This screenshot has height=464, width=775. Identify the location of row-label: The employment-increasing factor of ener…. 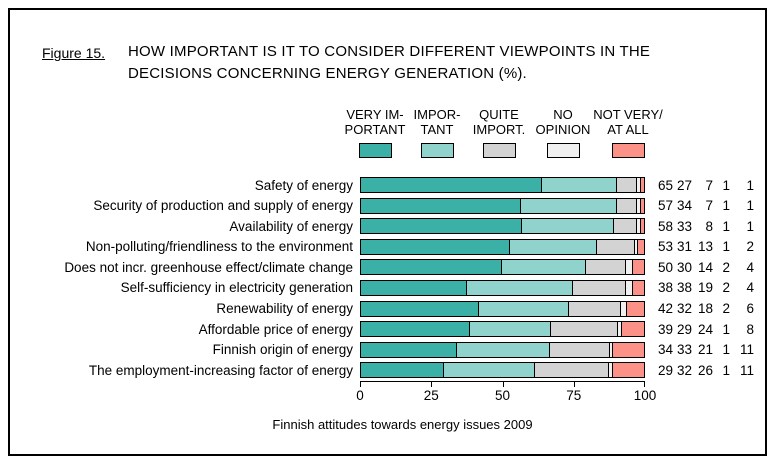
(220, 370).